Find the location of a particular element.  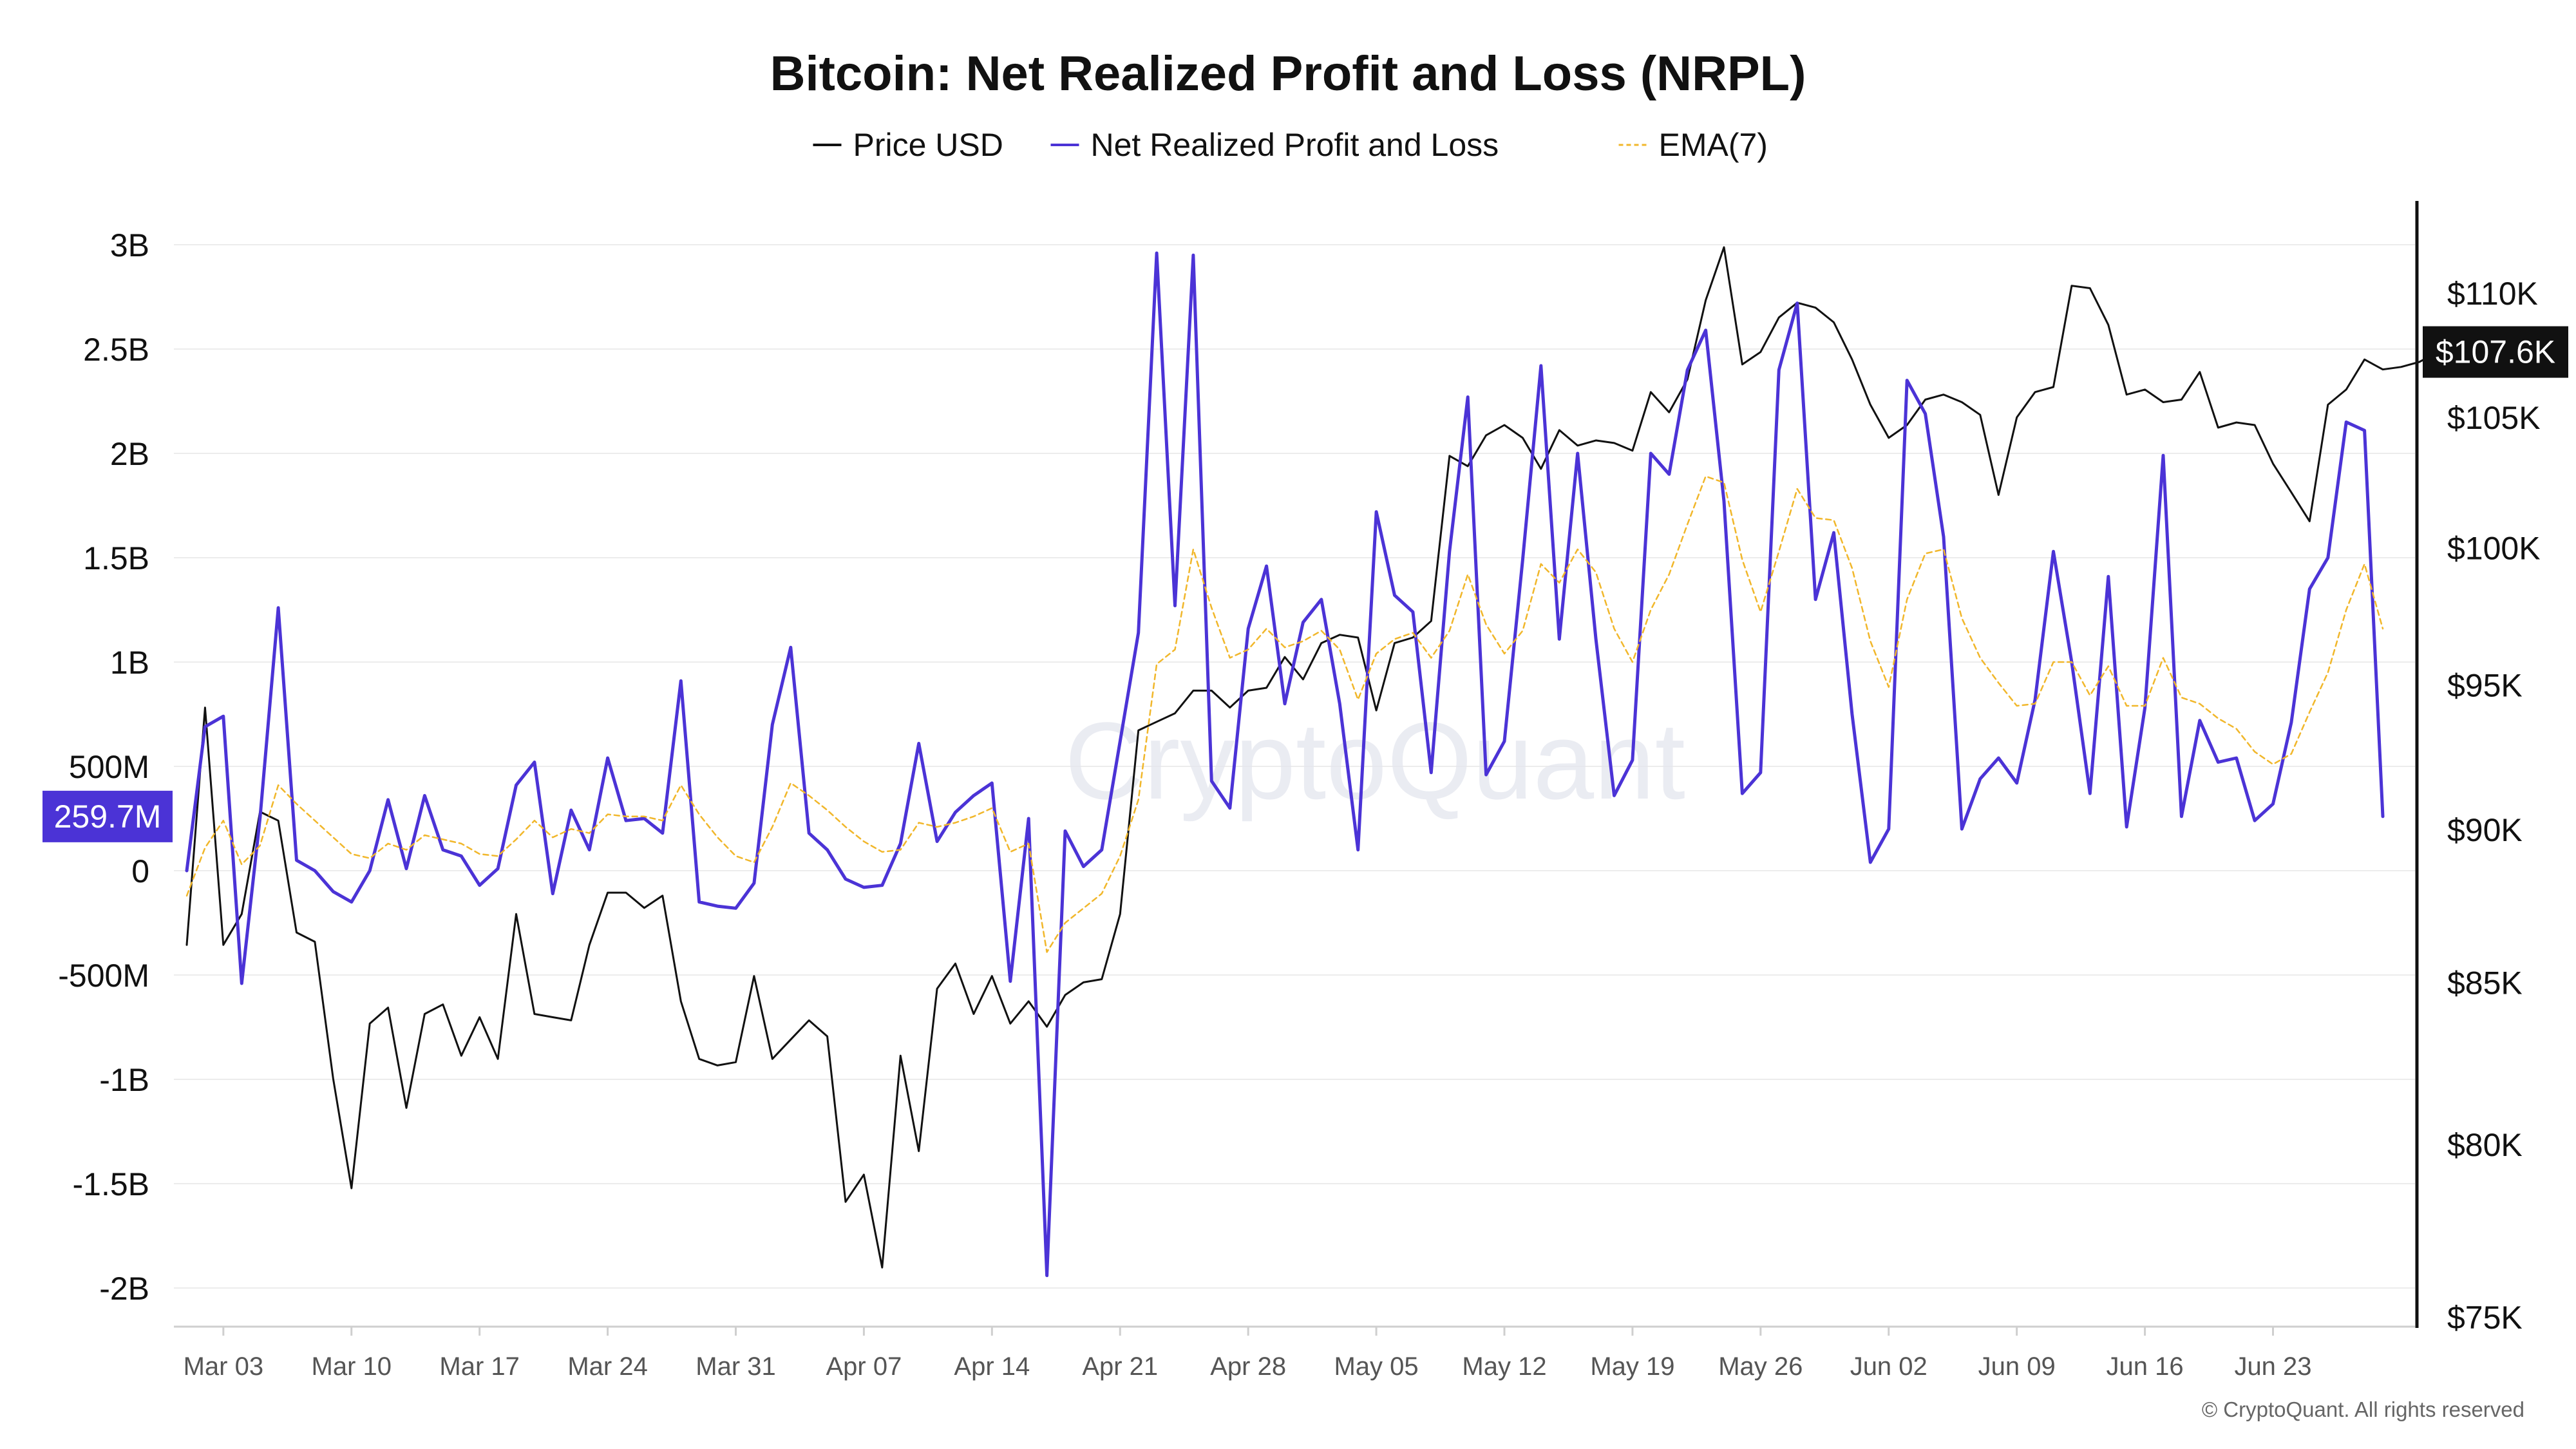

x-tick-label: Mar 10 is located at coordinates (352, 1366).